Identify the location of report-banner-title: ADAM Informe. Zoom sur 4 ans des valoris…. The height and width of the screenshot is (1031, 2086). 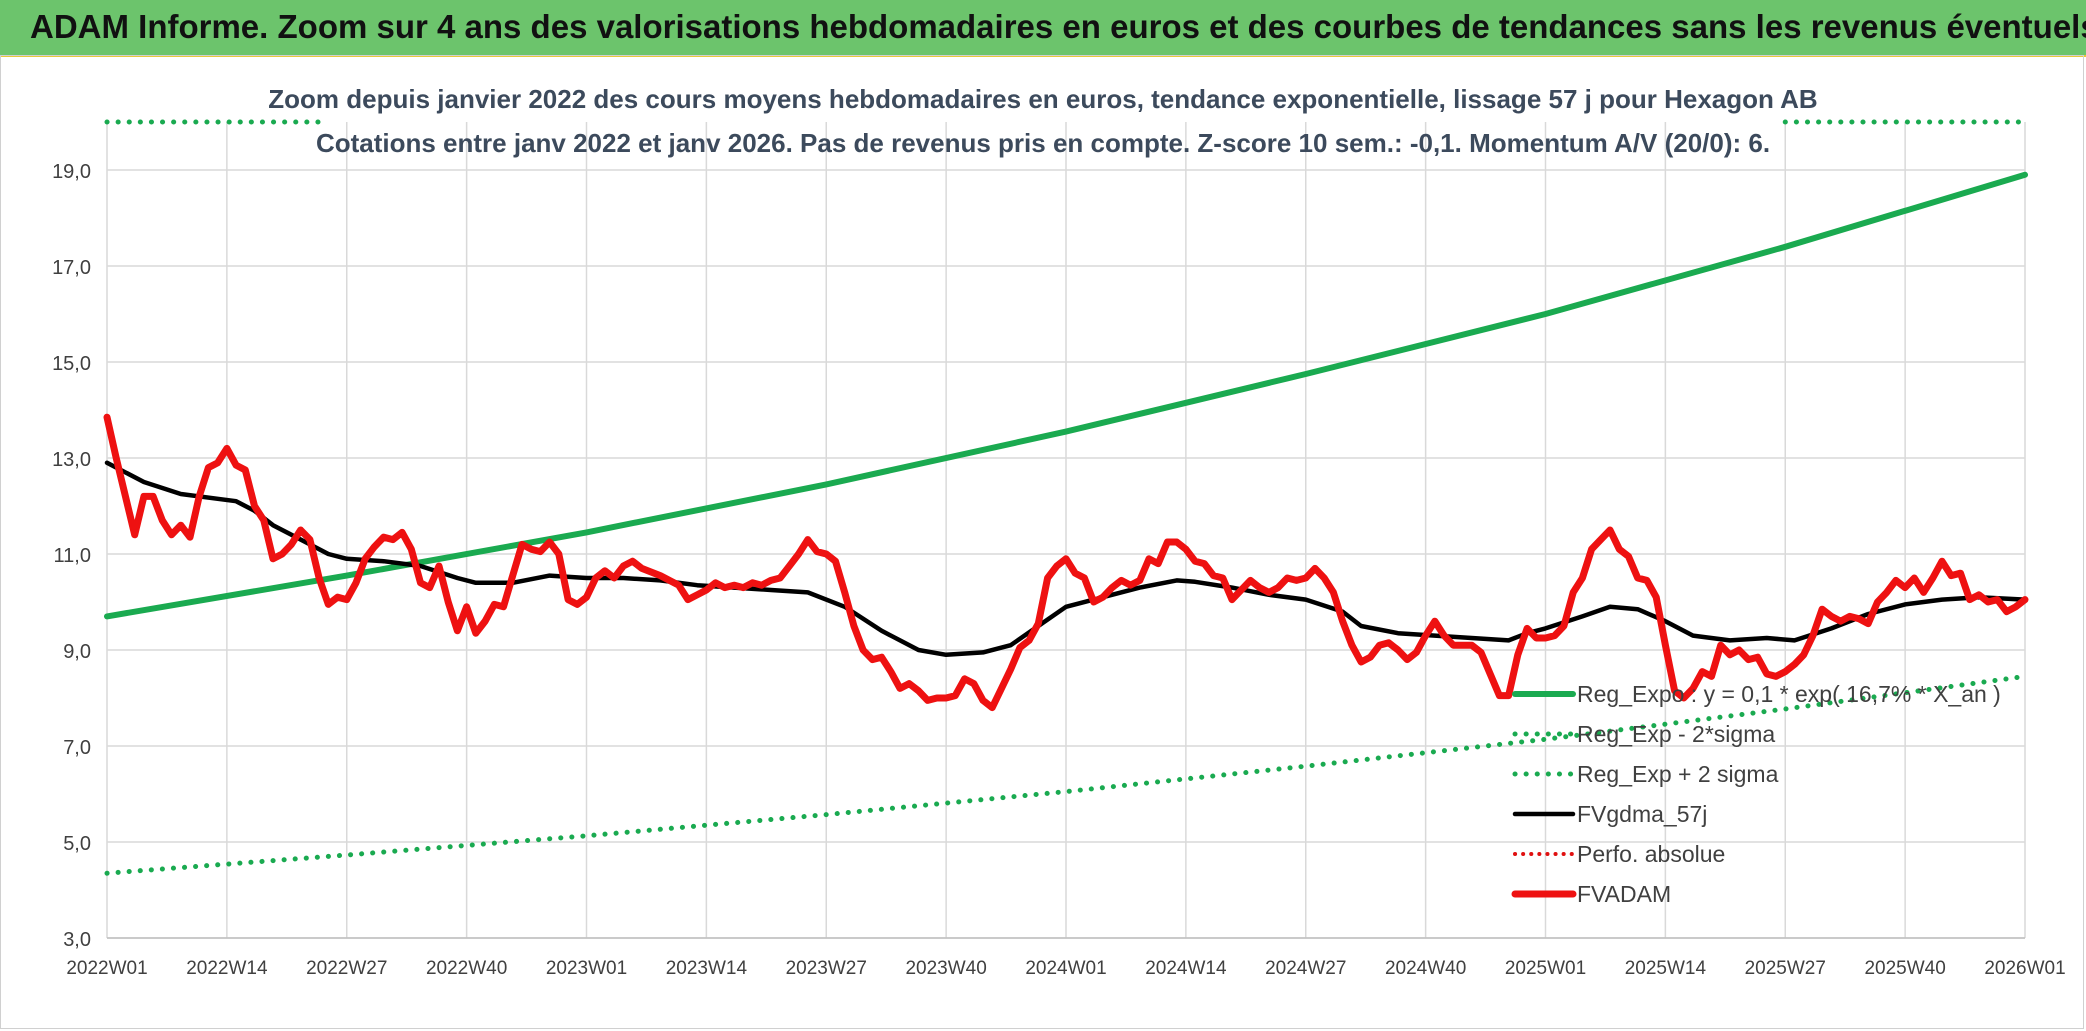
(1058, 26).